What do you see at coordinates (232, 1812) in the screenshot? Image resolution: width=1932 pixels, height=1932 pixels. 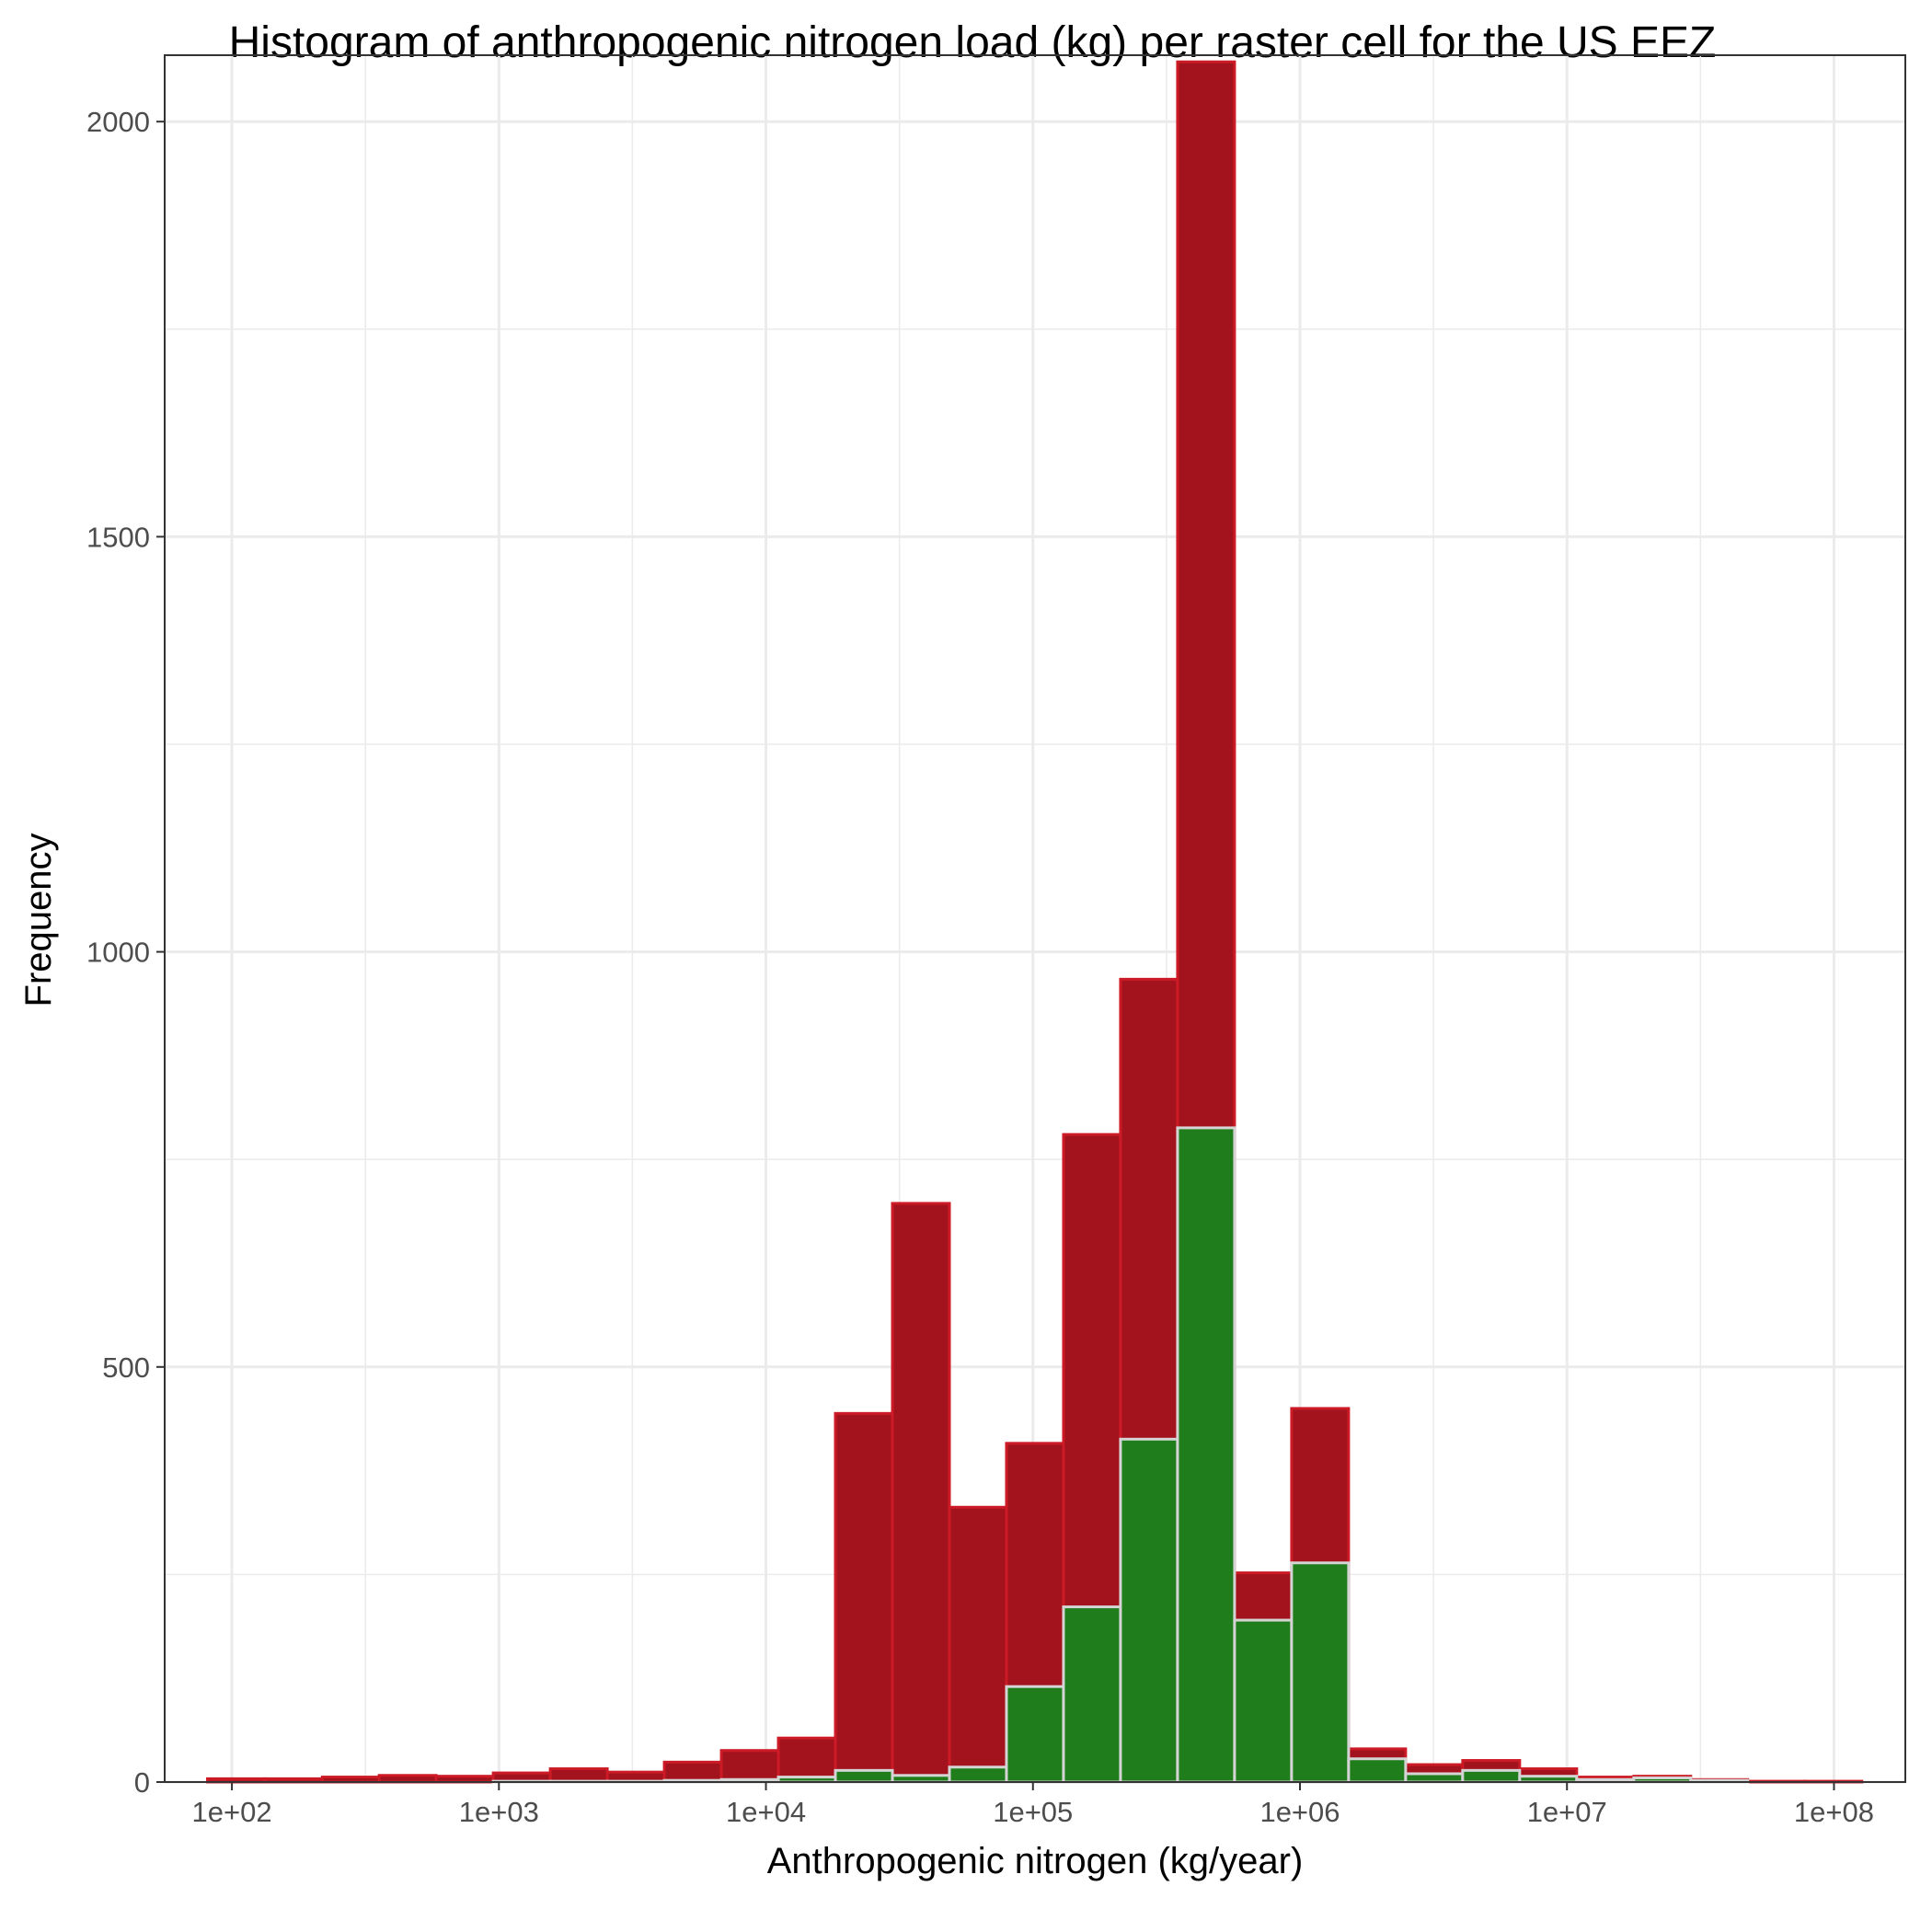 I see `x-tick-label: 1e+02` at bounding box center [232, 1812].